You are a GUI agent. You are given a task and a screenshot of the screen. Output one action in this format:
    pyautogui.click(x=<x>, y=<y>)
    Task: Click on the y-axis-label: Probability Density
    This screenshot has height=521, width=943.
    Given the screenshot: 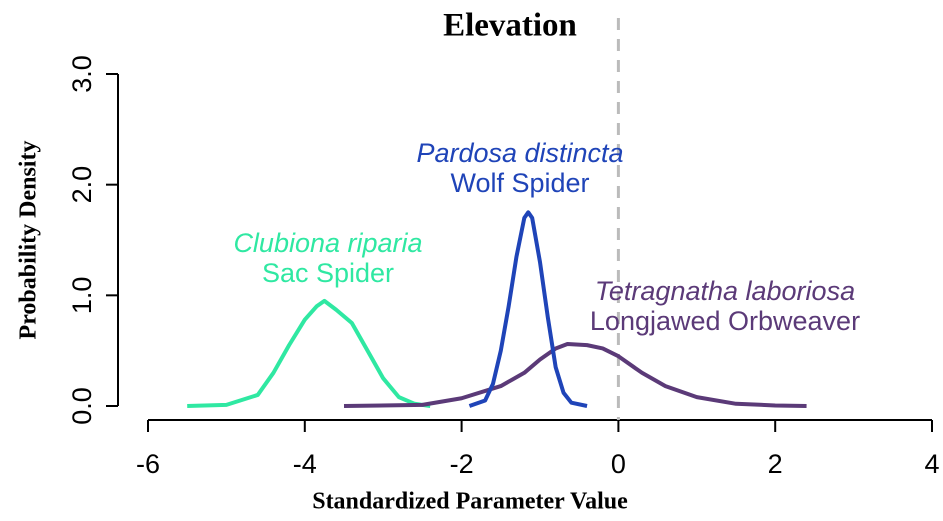 What is the action you would take?
    pyautogui.click(x=29, y=240)
    